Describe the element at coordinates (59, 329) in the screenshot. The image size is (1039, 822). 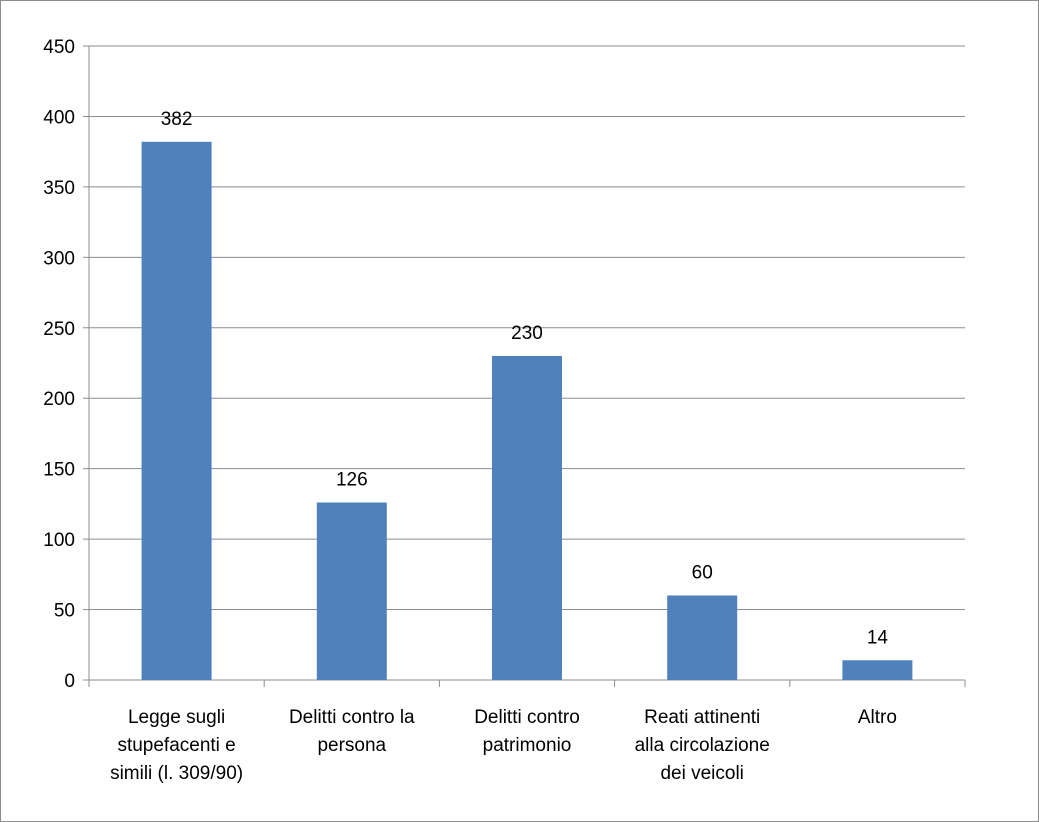
I see `y-tick-label: 250` at that location.